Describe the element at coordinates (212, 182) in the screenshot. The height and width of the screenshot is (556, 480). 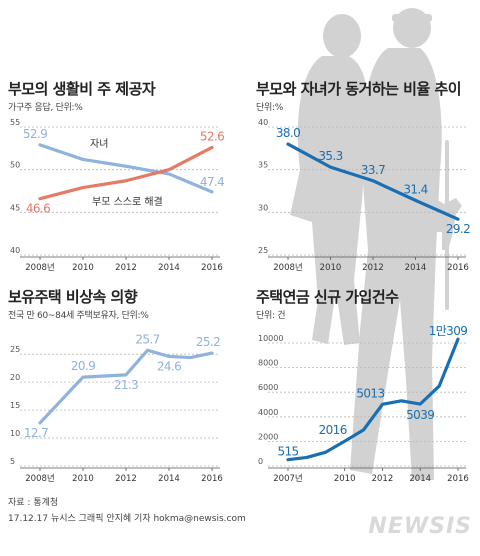
I see `data-label: 47.4` at that location.